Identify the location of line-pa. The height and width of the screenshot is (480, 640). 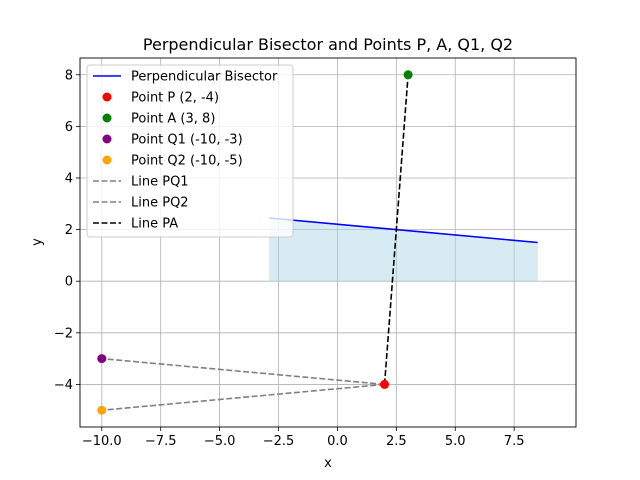
(396, 229).